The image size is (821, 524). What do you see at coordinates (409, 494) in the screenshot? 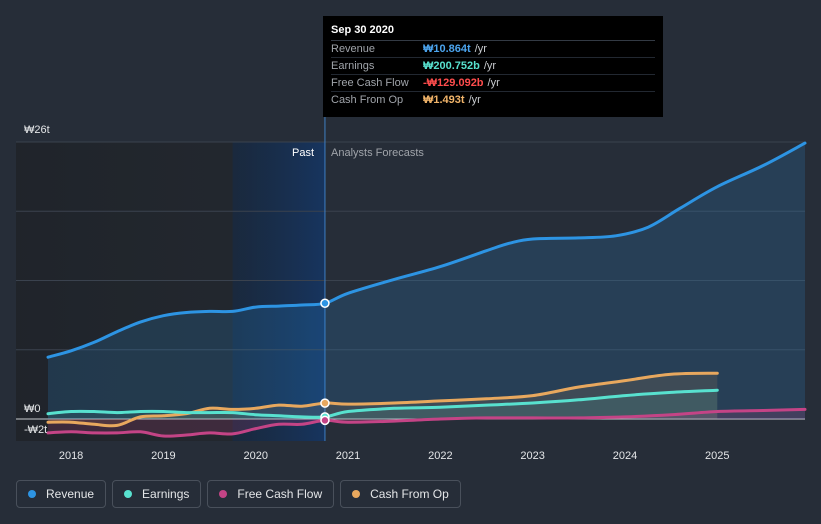
I see `legend-label: Cash From Op` at bounding box center [409, 494].